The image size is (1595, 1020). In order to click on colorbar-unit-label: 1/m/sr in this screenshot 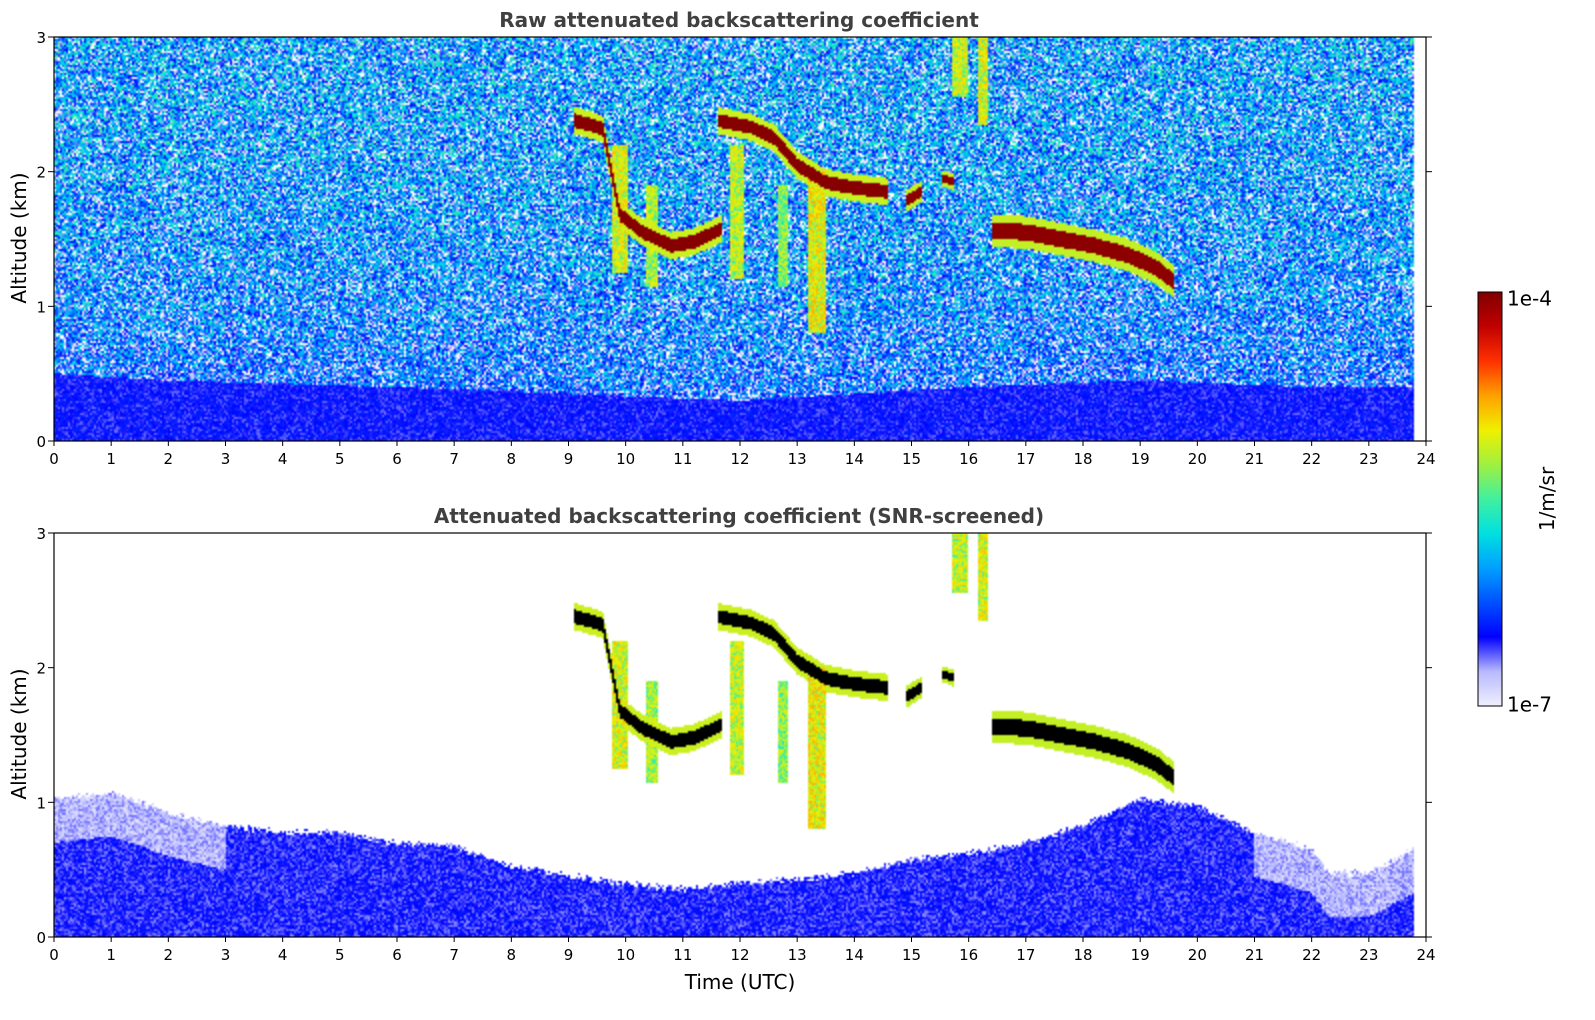, I will do `click(1547, 498)`.